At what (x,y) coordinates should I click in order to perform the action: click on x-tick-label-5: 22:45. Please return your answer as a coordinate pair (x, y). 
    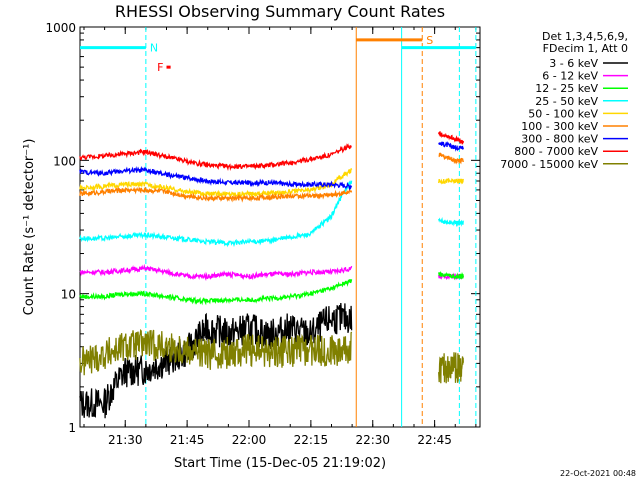
    Looking at the image, I should click on (434, 440).